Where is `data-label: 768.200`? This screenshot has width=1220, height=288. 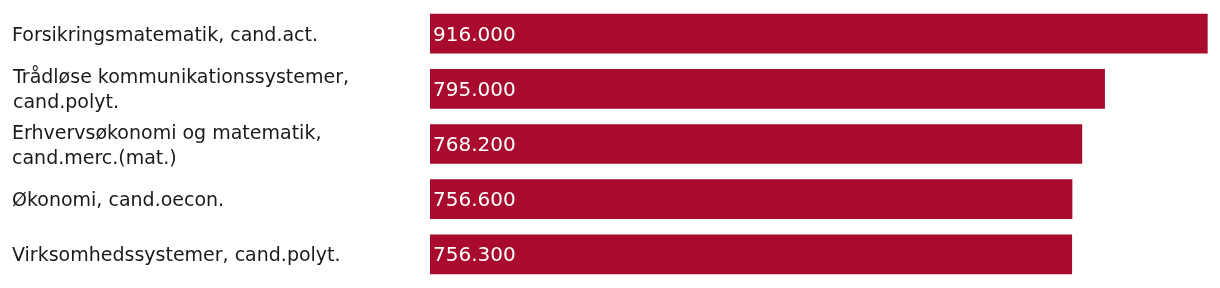
data-label: 768.200 is located at coordinates (474, 144).